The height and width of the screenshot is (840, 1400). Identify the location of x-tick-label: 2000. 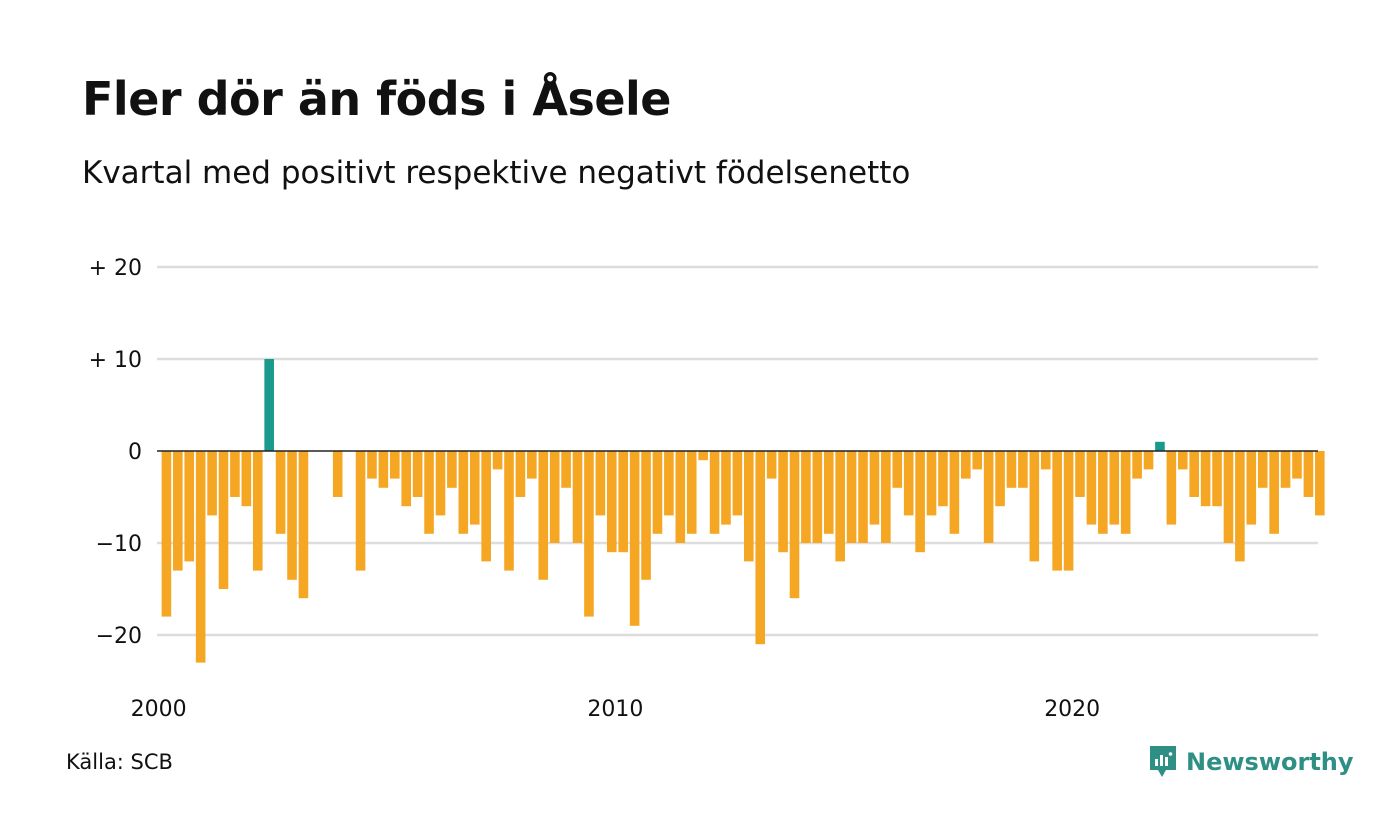
(159, 709).